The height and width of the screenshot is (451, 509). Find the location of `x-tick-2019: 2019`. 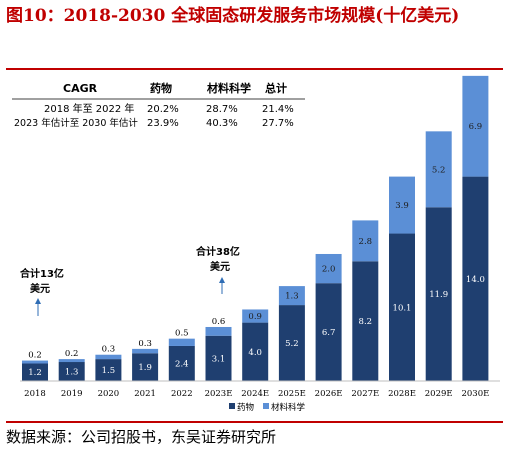

x-tick-2019: 2019 is located at coordinates (72, 394).